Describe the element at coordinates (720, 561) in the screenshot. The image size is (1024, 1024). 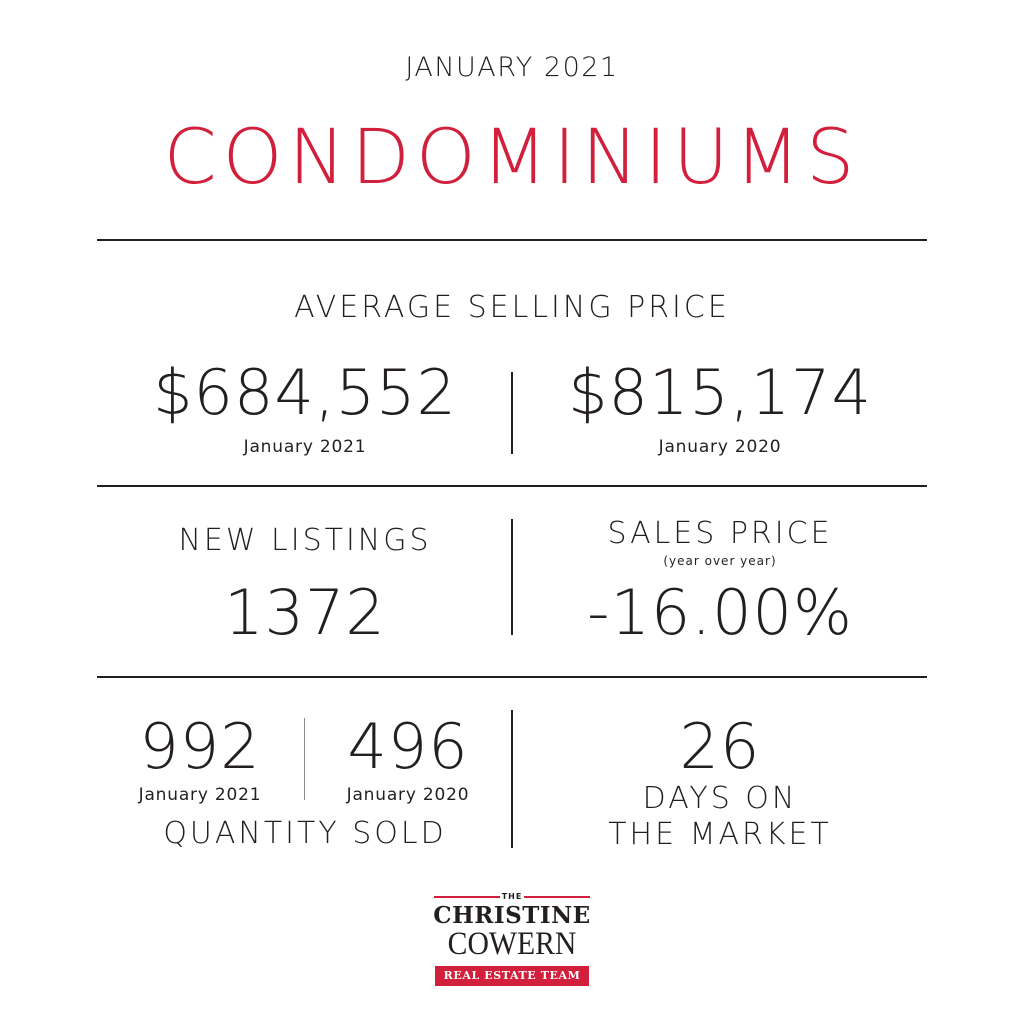
I see `sales-price-sublabel: (year over year)` at that location.